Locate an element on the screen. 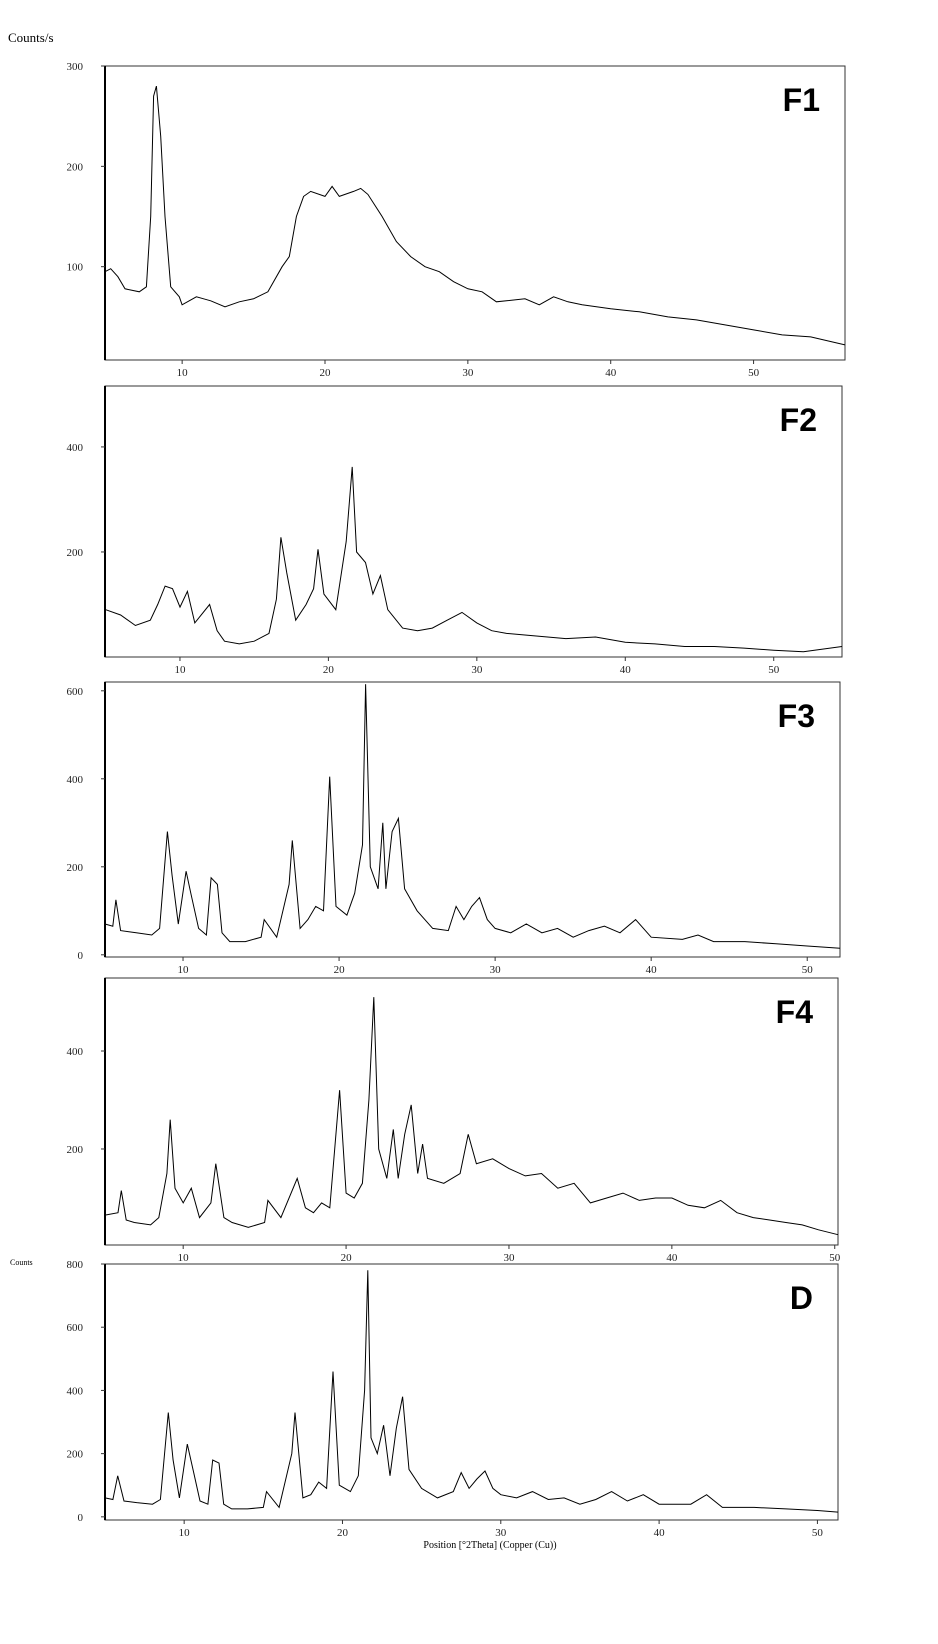 The height and width of the screenshot is (1644, 938). x-axis-label: Position [°2Theta] (Copper (Cu)) is located at coordinates (489, 1545).